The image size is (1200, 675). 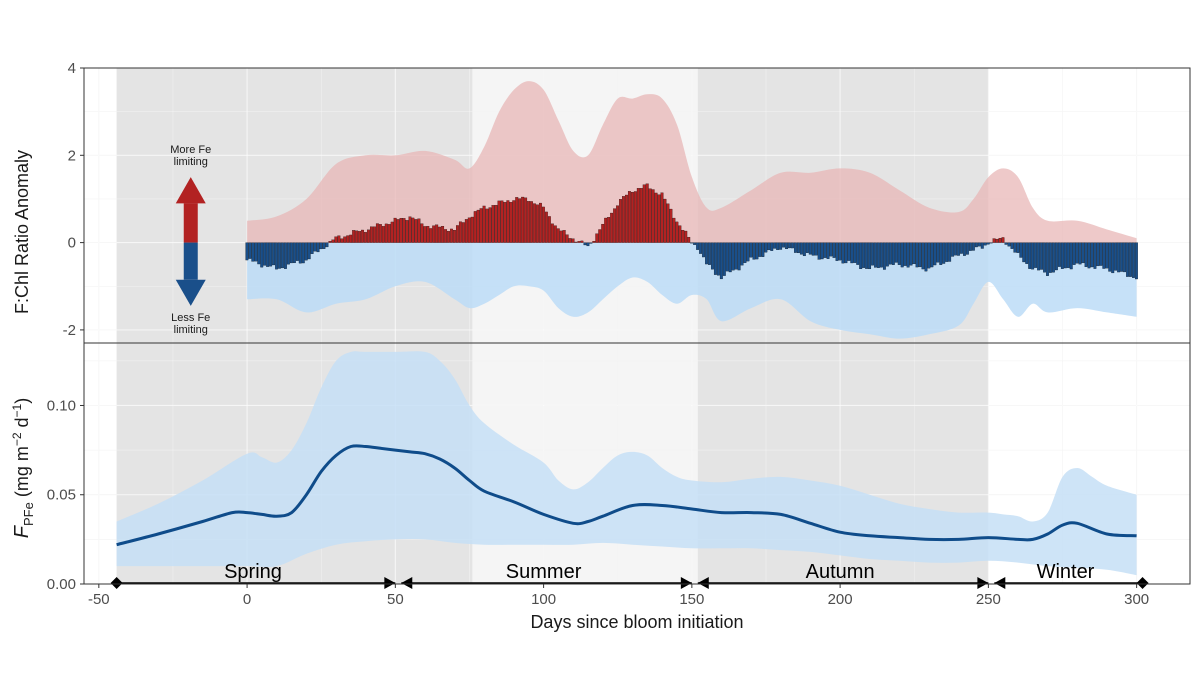 What do you see at coordinates (23, 468) in the screenshot?
I see `bottom-y-axis-title: FPFe (mg m−2 d−1)` at bounding box center [23, 468].